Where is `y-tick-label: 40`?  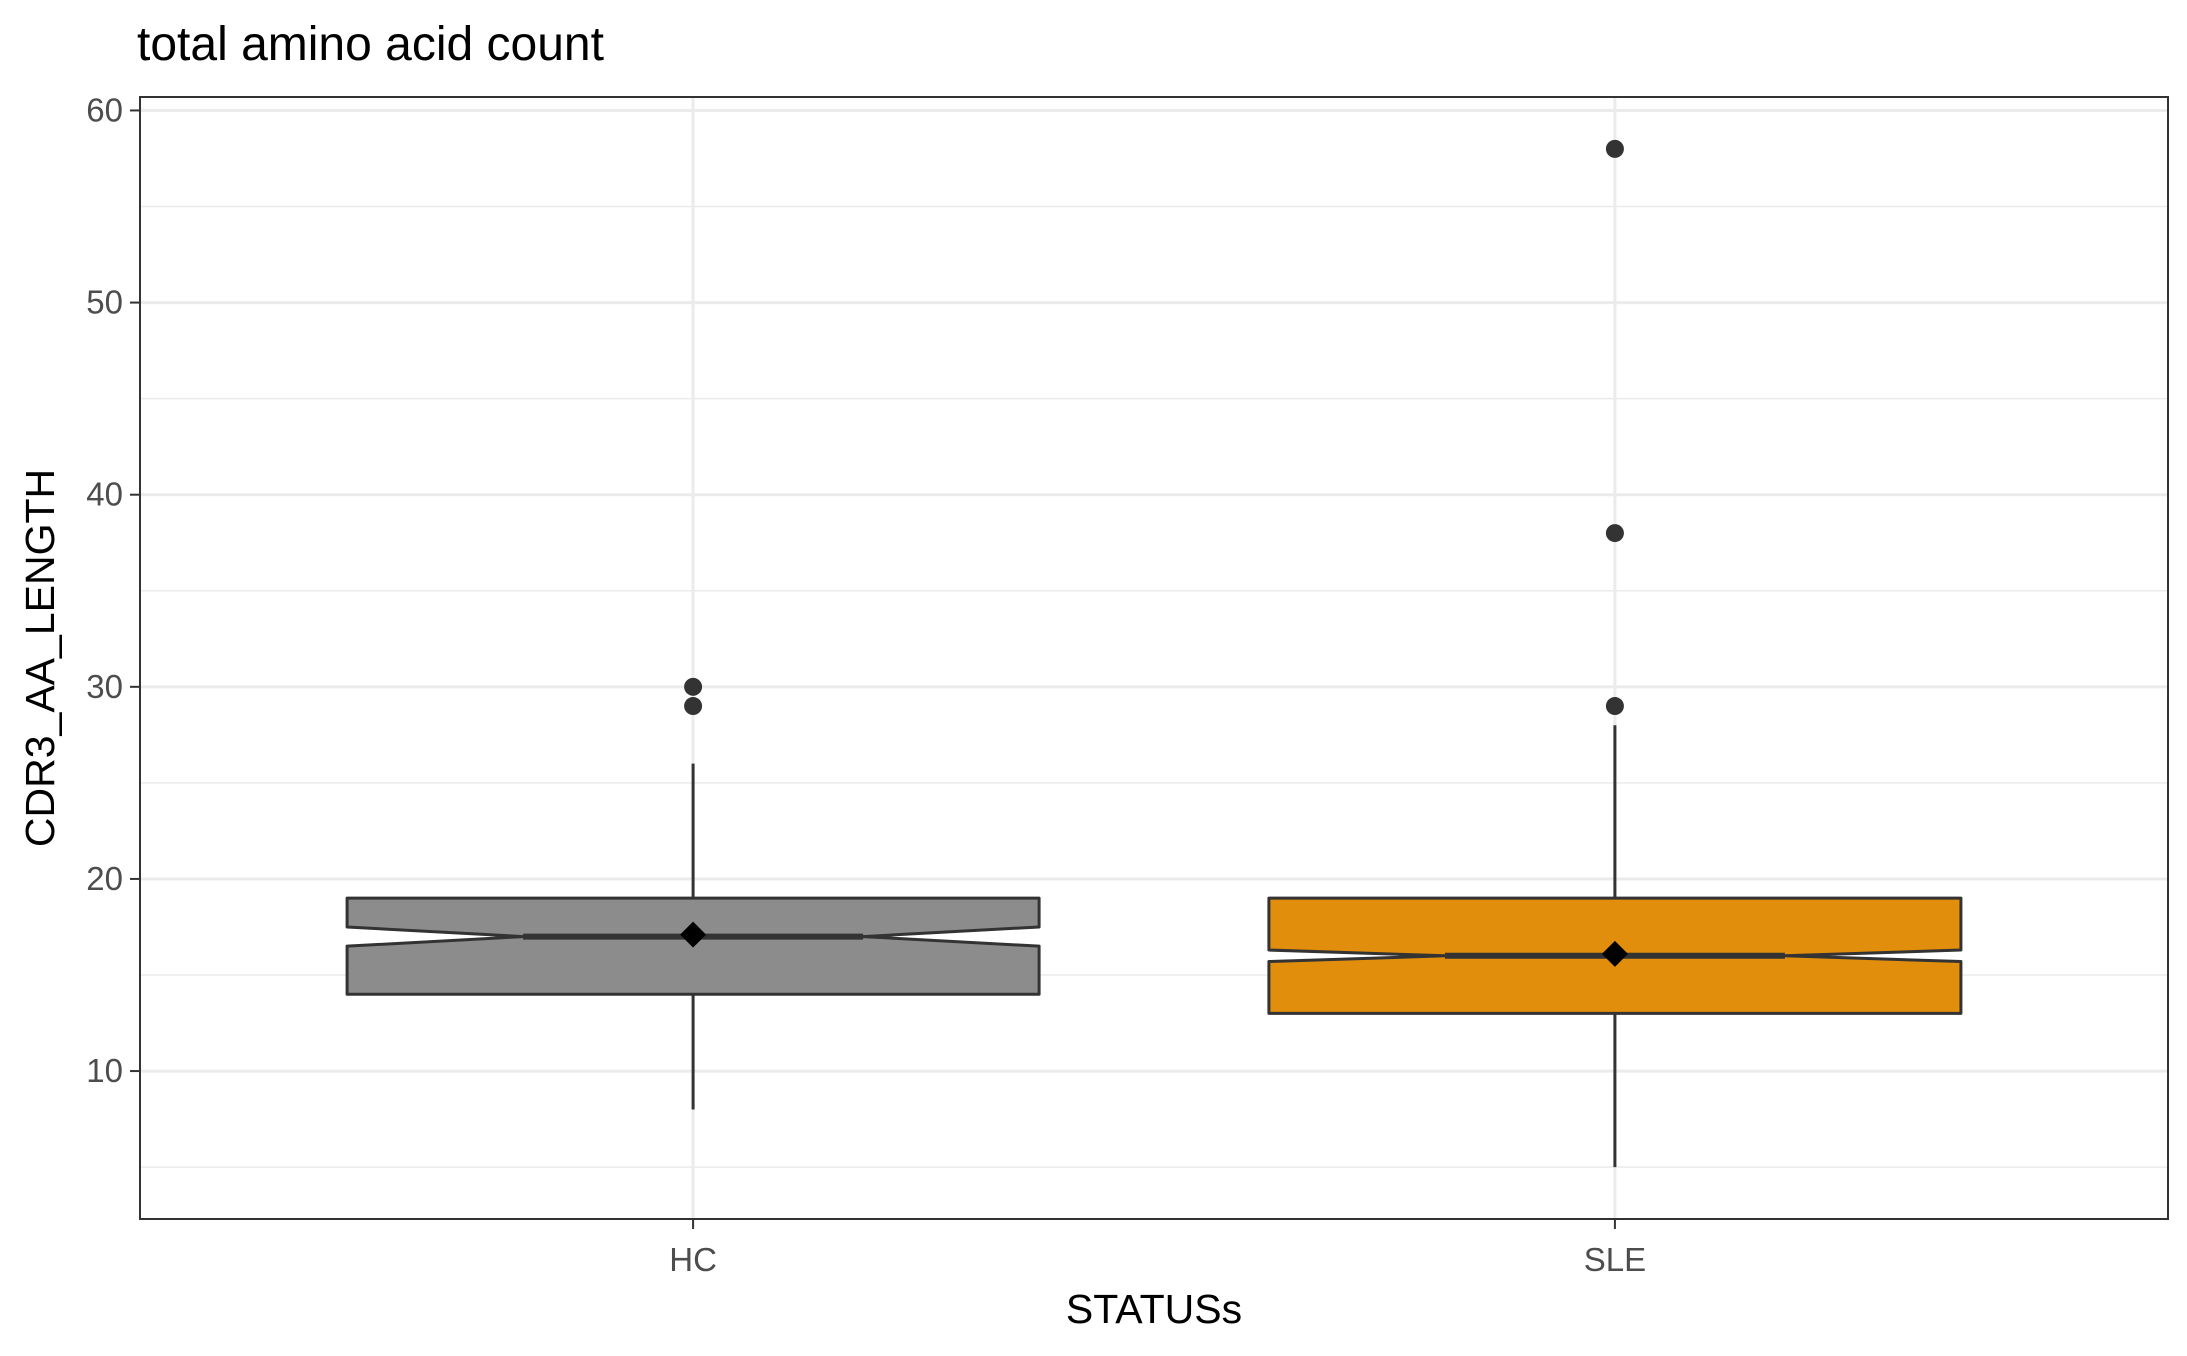
y-tick-label: 40 is located at coordinates (104, 494).